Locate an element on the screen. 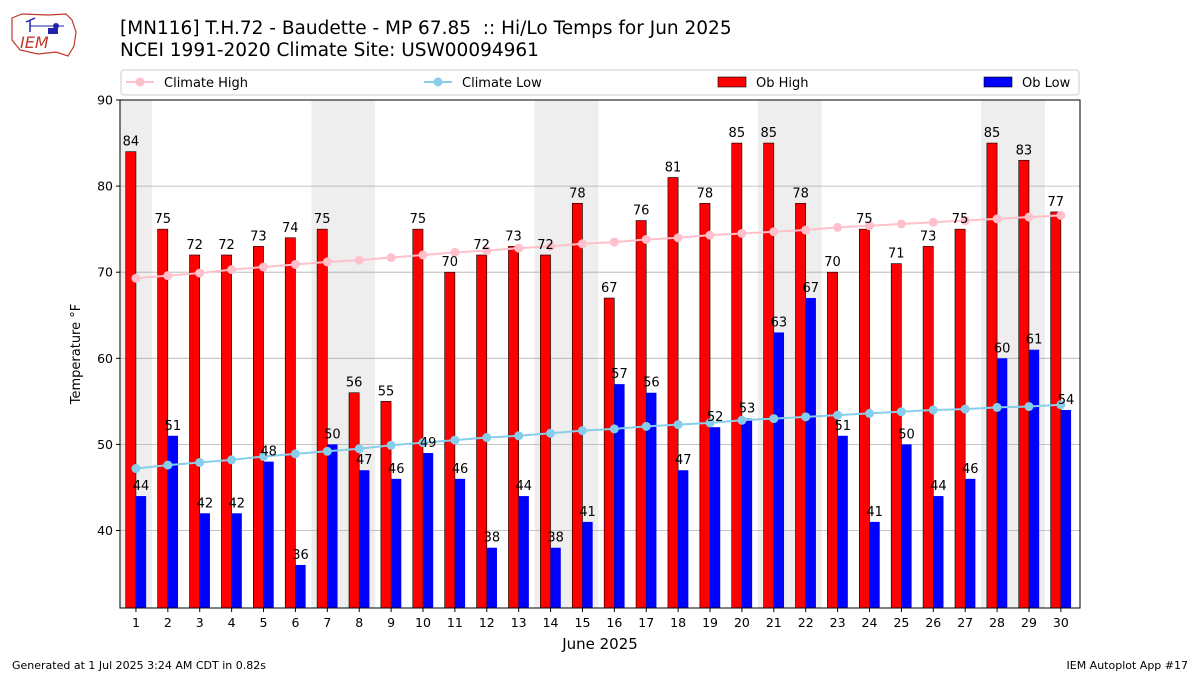 This screenshot has height=675, width=1200. climate-high-line is located at coordinates (598, 247).